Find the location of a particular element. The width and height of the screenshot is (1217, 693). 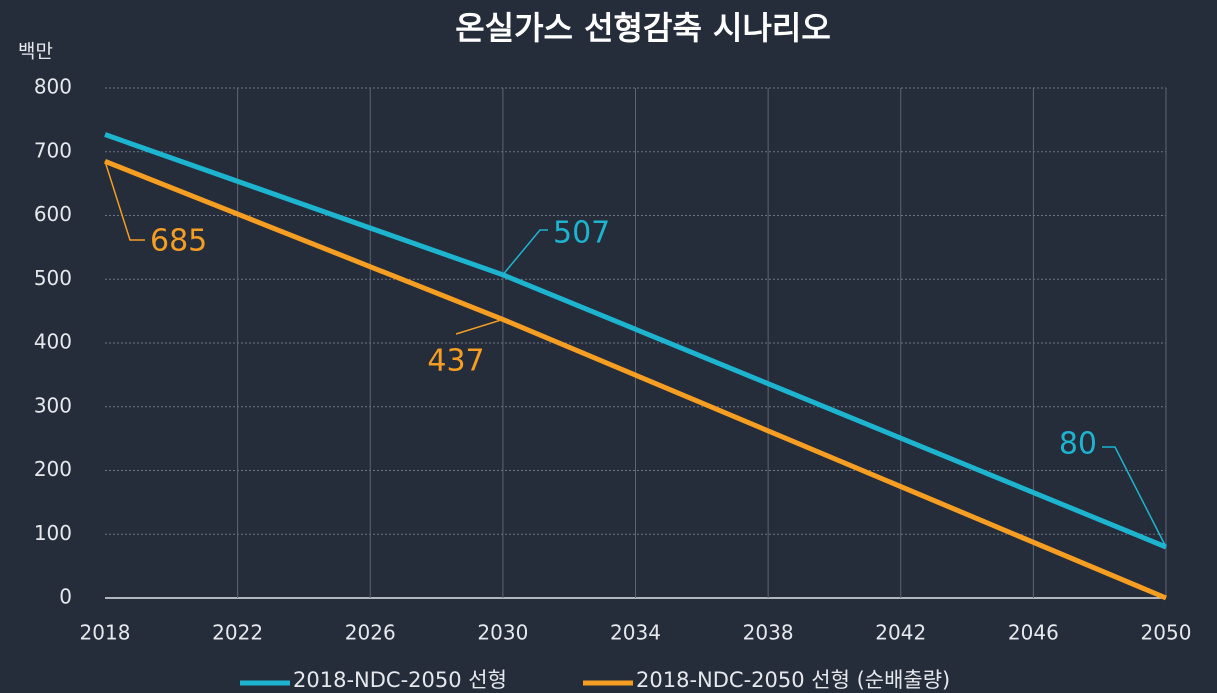

y-tick-label: 500 is located at coordinates (53, 278).